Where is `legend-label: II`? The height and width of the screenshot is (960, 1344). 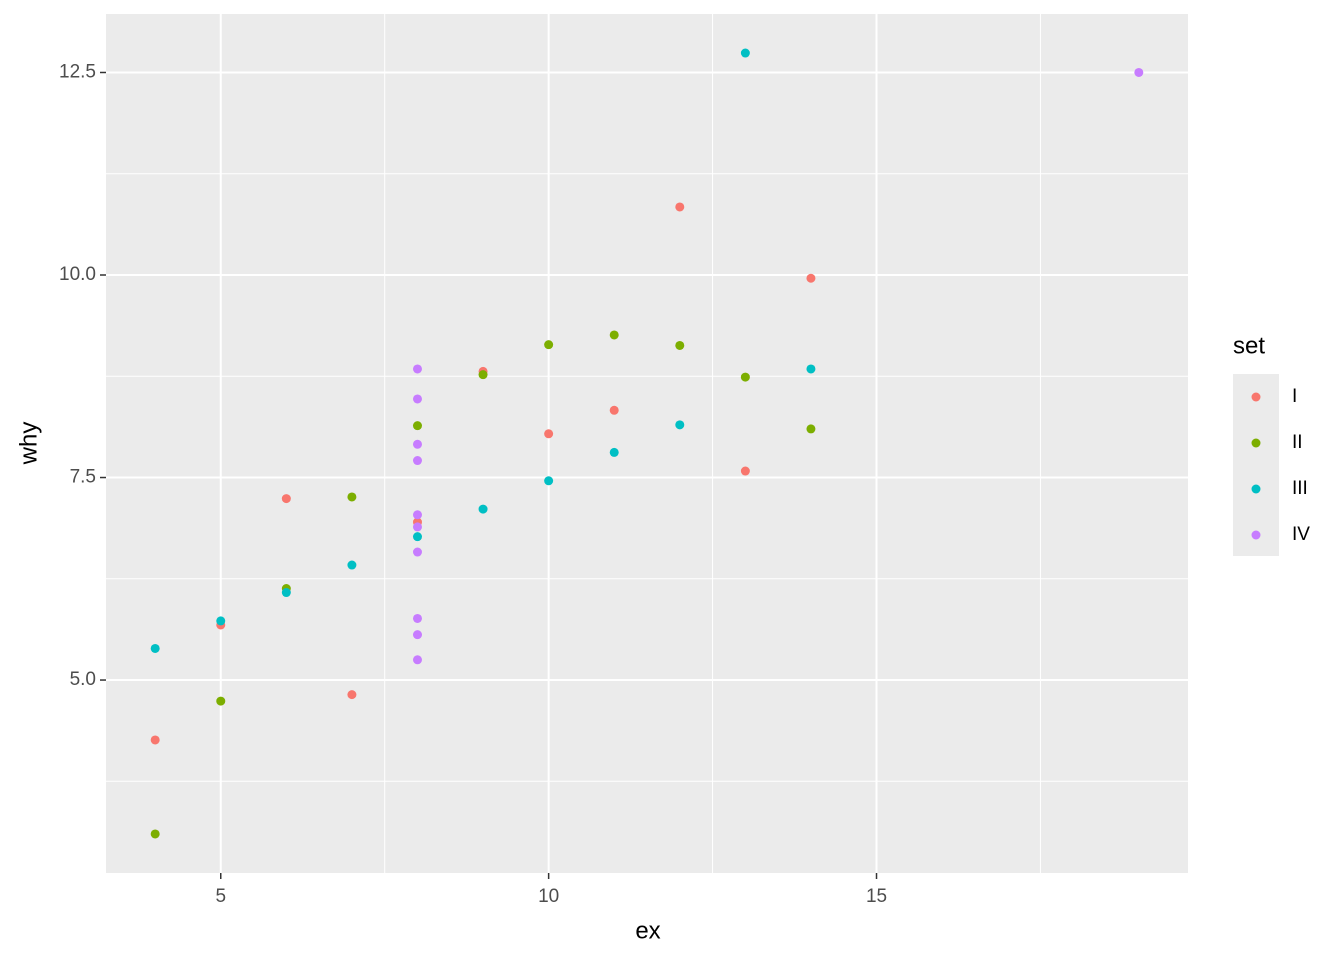 legend-label: II is located at coordinates (1297, 442).